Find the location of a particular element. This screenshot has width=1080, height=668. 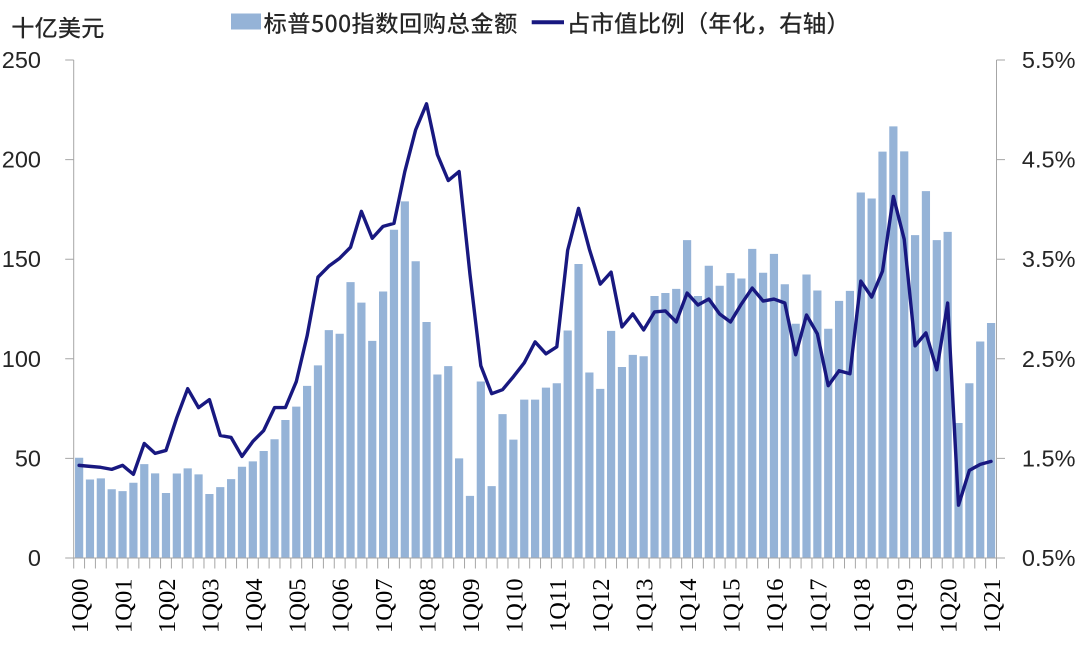

svg-text: 1Q21 is located at coordinates (992, 606).